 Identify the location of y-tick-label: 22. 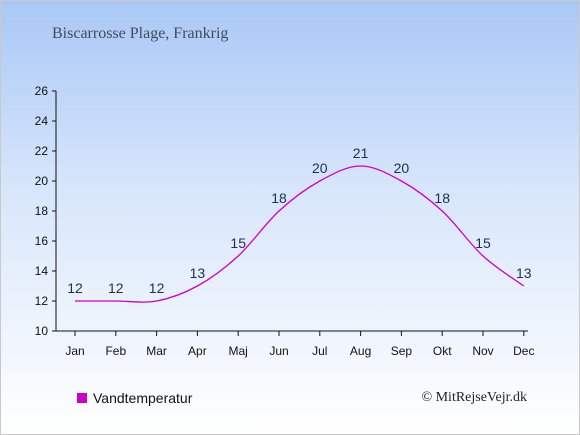
(42, 151).